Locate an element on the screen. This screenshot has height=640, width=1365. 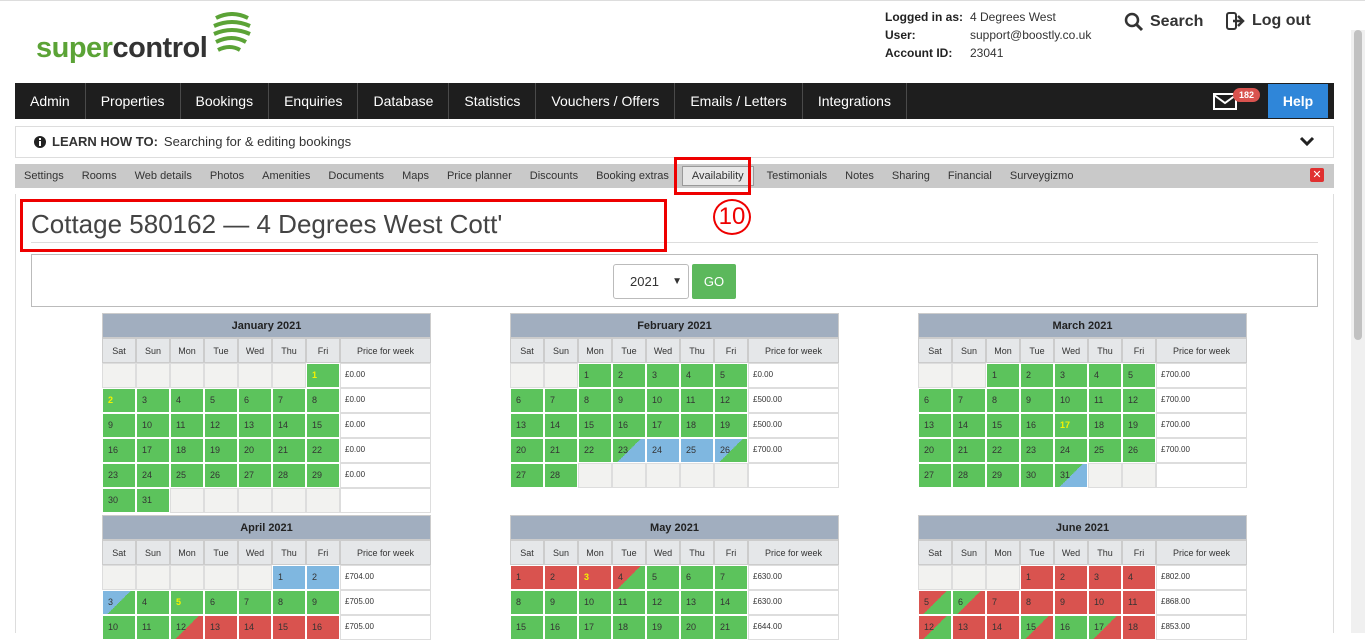
day-cell: 29 is located at coordinates (323, 475).